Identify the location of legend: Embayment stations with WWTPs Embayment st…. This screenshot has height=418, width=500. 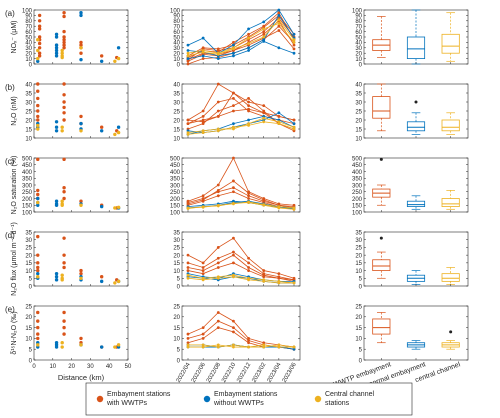
(249, 399).